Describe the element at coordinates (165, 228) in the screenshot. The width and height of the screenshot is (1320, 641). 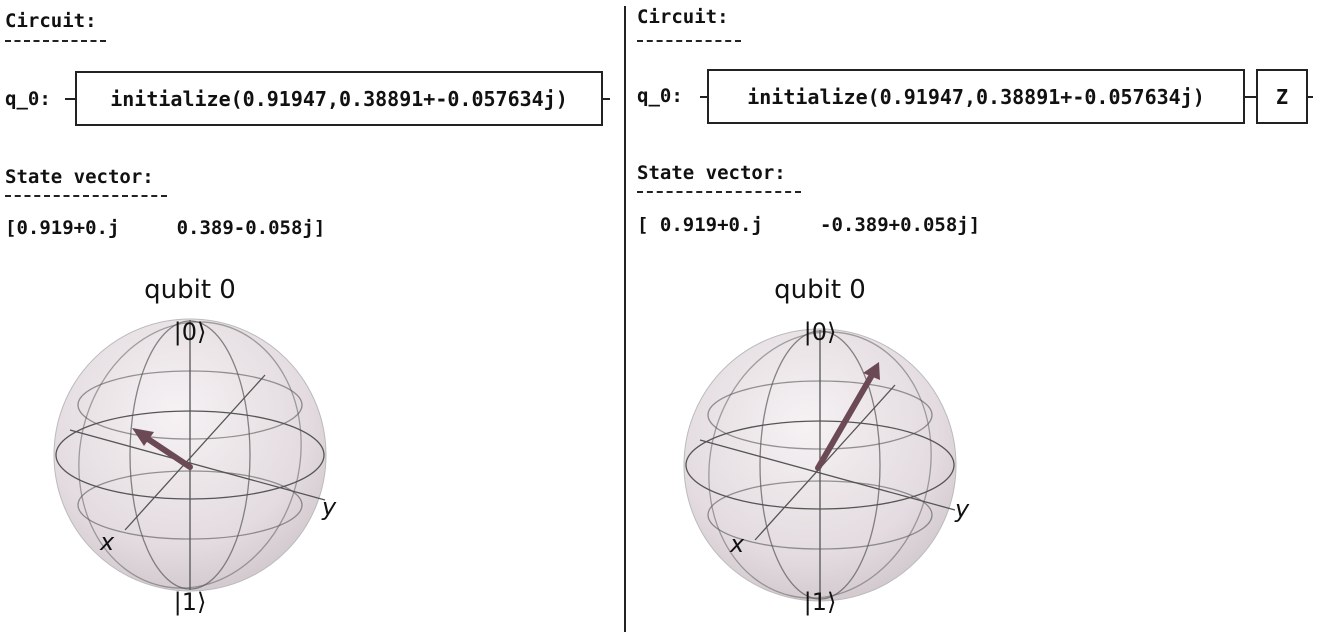
I see `state-vector-values: [0.919+0.j 0.389-0.058j]` at that location.